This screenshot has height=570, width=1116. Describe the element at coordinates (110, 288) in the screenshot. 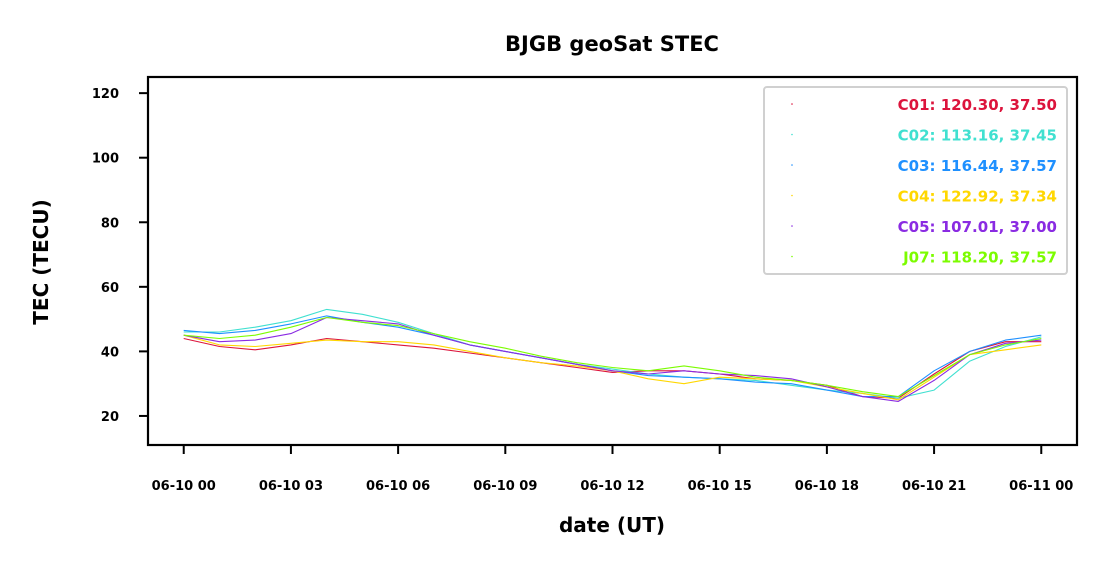

I see `y-tick-label: 60` at that location.